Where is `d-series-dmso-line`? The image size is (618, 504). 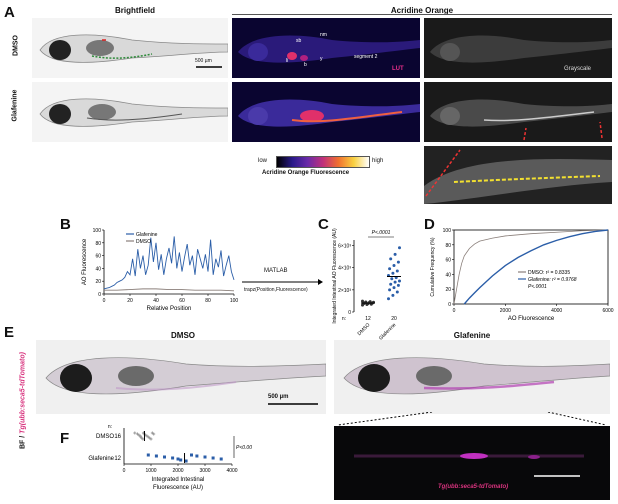
d-series-dmso-line is located at coordinates (531, 267).